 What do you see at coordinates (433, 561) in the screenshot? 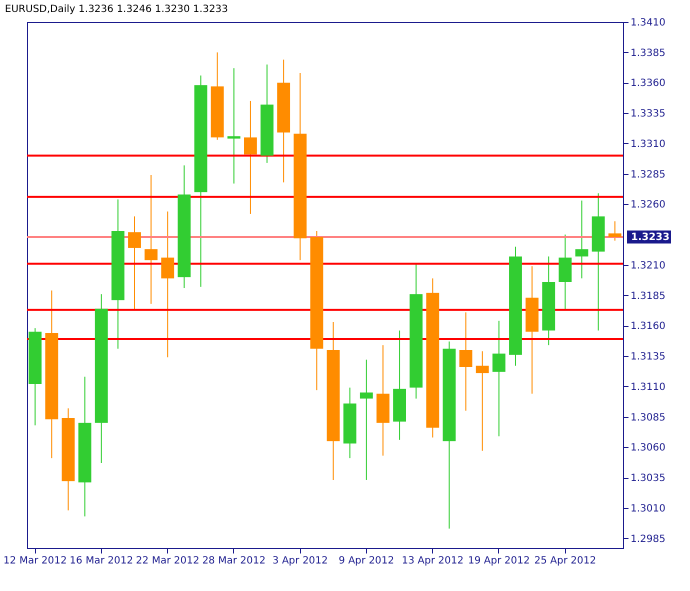
I see `x-tick-label: 13 Apr 2012` at bounding box center [433, 561].